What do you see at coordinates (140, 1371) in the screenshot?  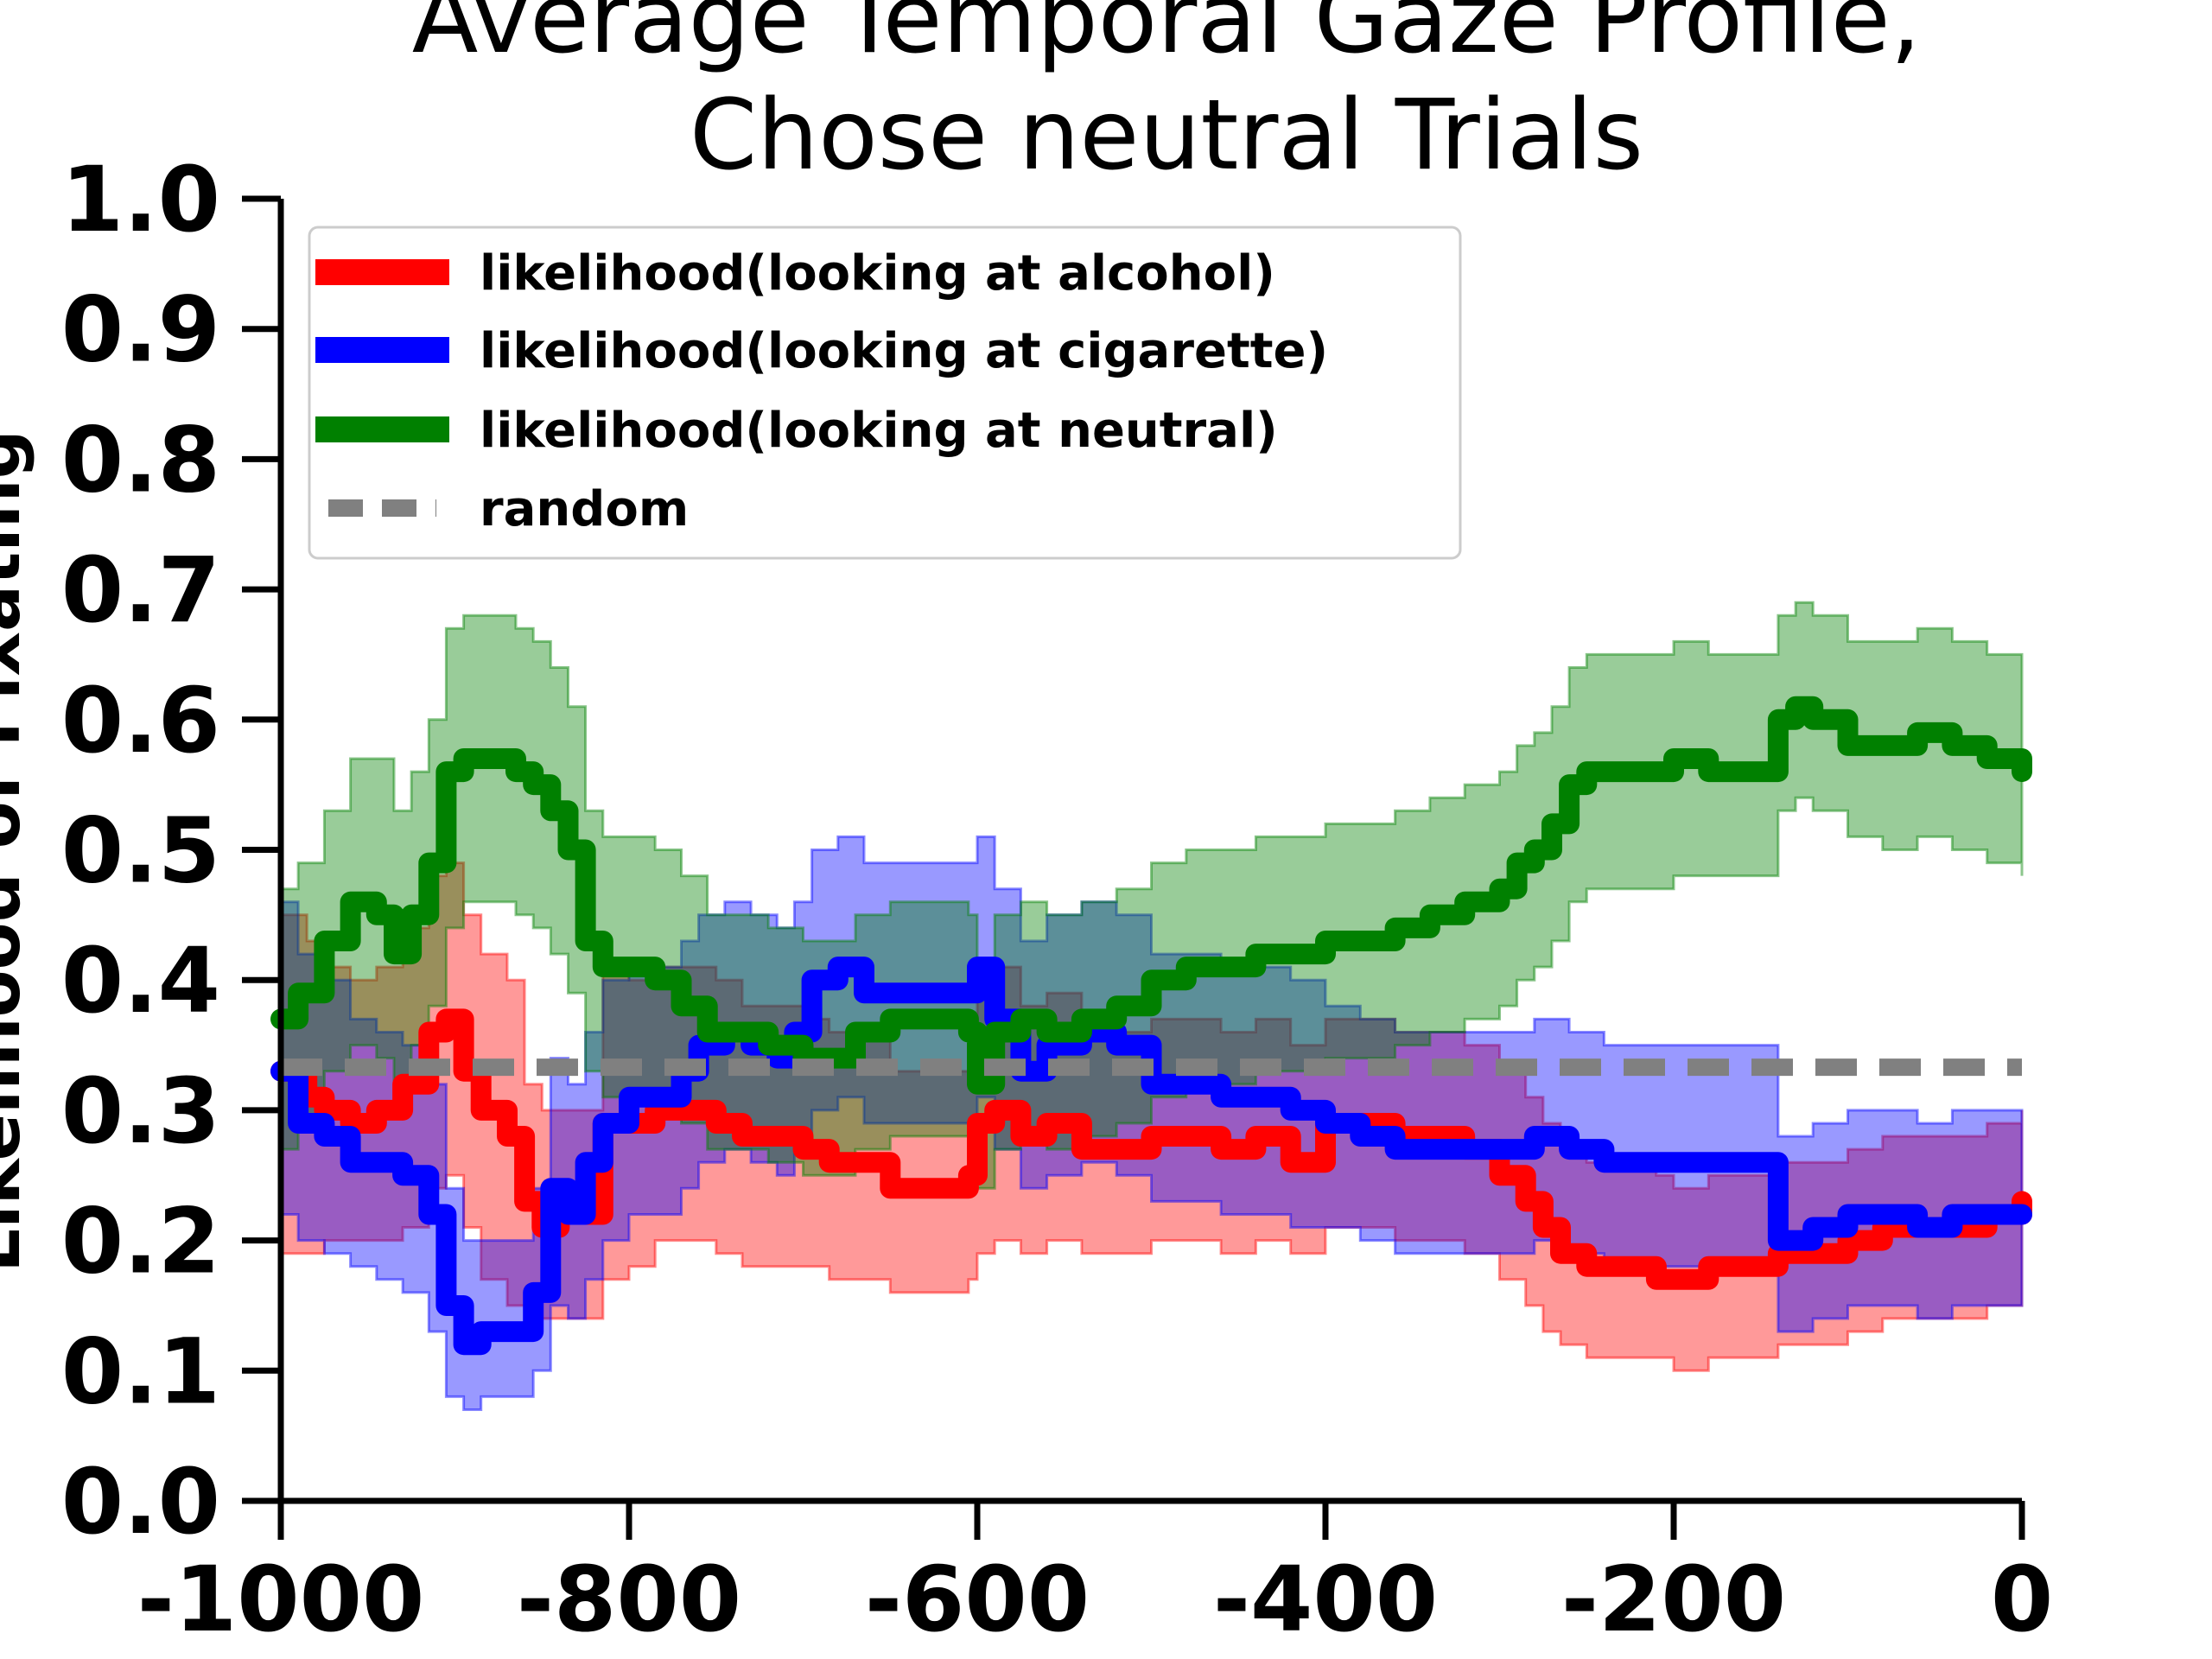 I see `y-tick-label: 0.1` at bounding box center [140, 1371].